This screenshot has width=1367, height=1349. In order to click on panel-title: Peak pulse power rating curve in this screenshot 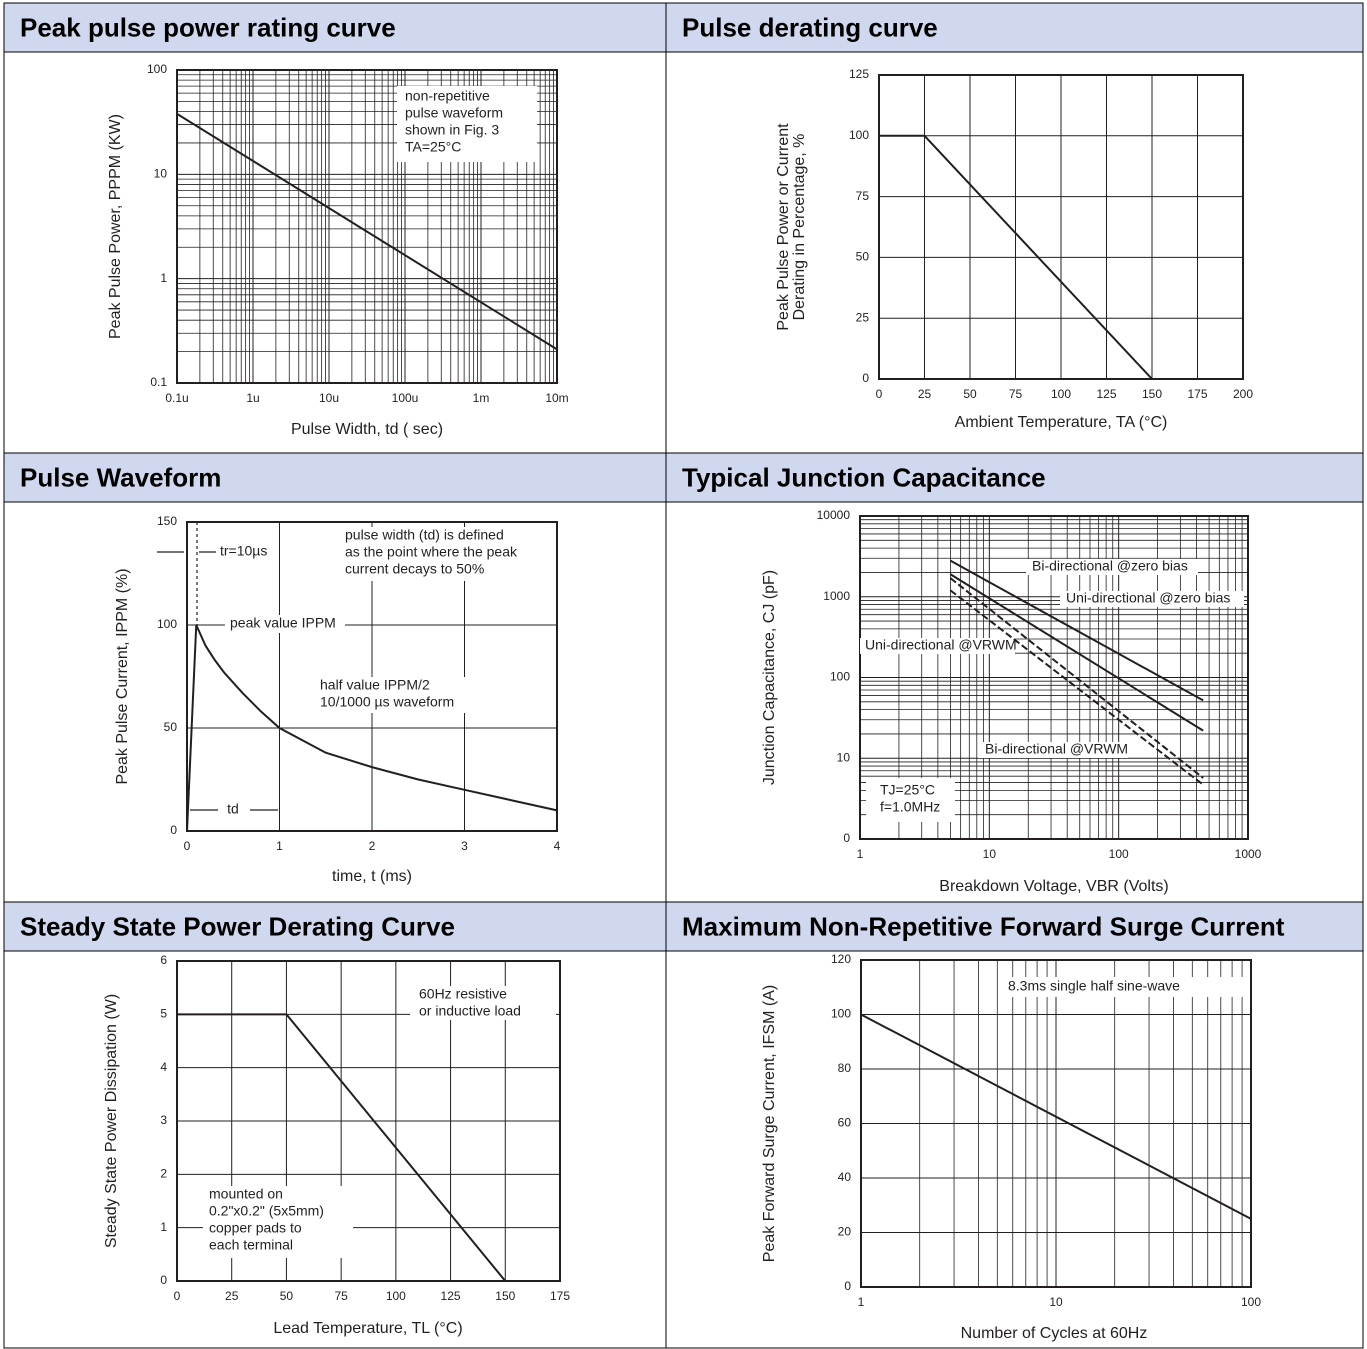, I will do `click(208, 27)`.